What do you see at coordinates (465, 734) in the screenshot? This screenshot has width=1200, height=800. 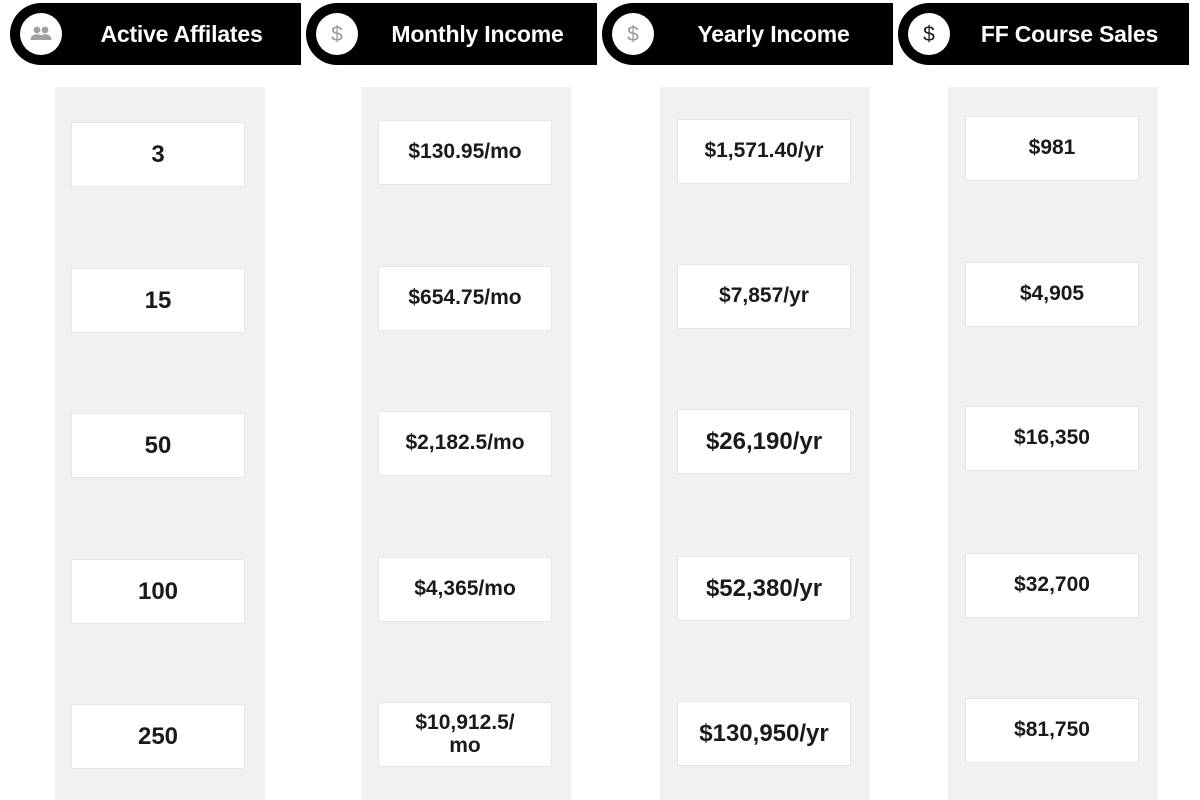 I see `monthly-income-cell: $10,912.5/ mo` at bounding box center [465, 734].